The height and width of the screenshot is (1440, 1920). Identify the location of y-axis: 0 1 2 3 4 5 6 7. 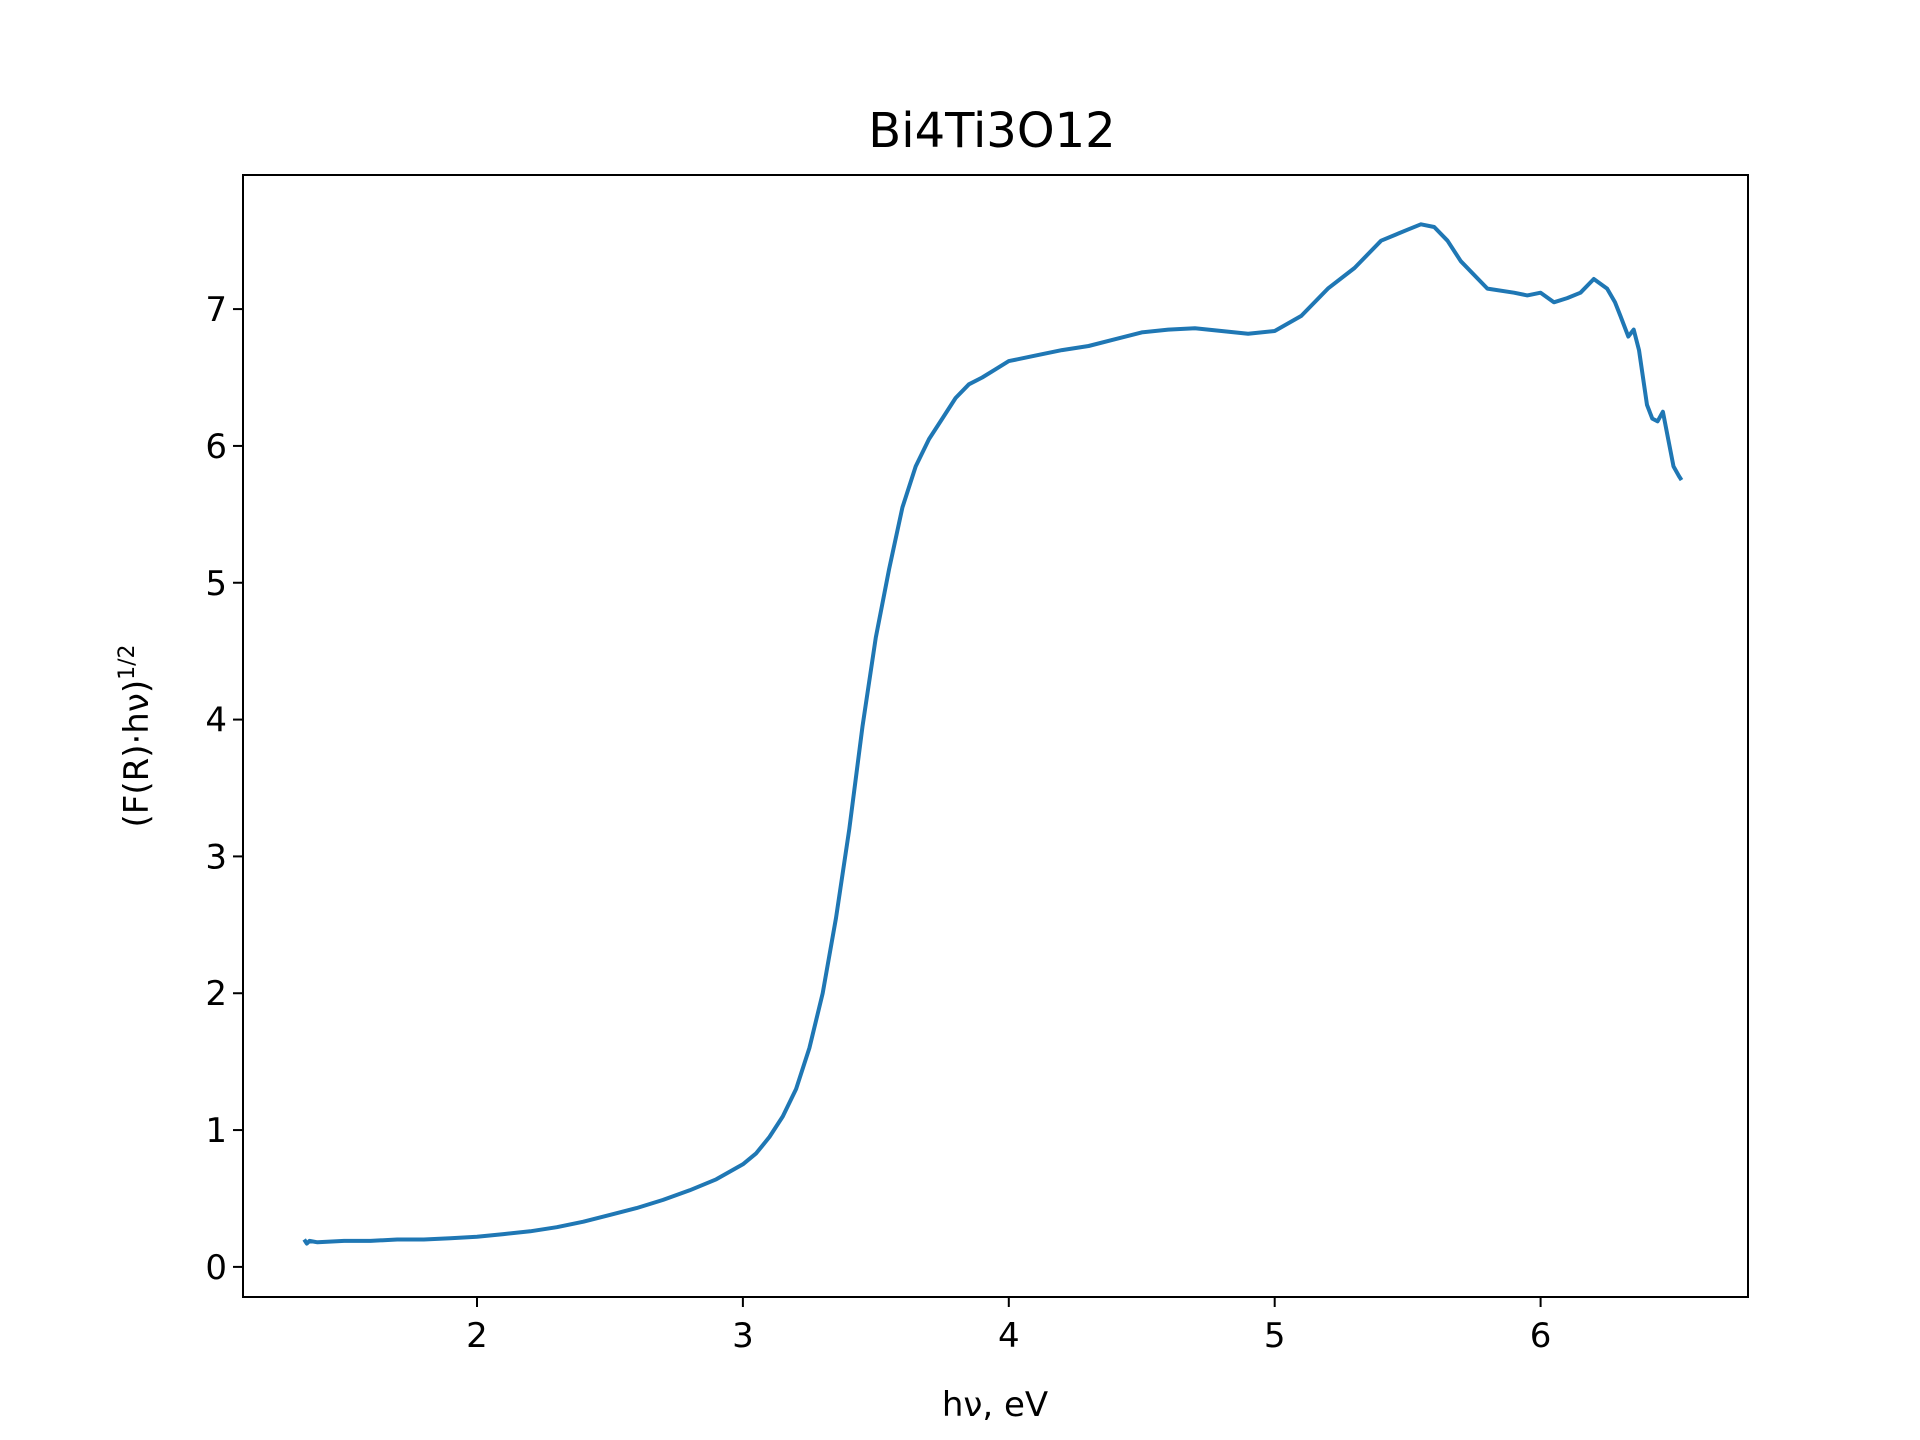
(224, 789).